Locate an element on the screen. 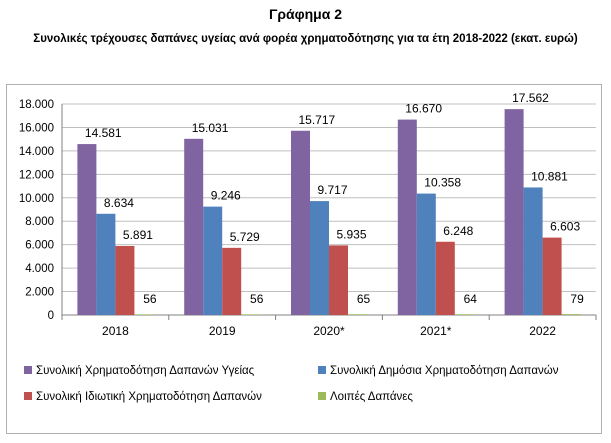  y-tick-label: 8.000 is located at coordinates (39, 222).